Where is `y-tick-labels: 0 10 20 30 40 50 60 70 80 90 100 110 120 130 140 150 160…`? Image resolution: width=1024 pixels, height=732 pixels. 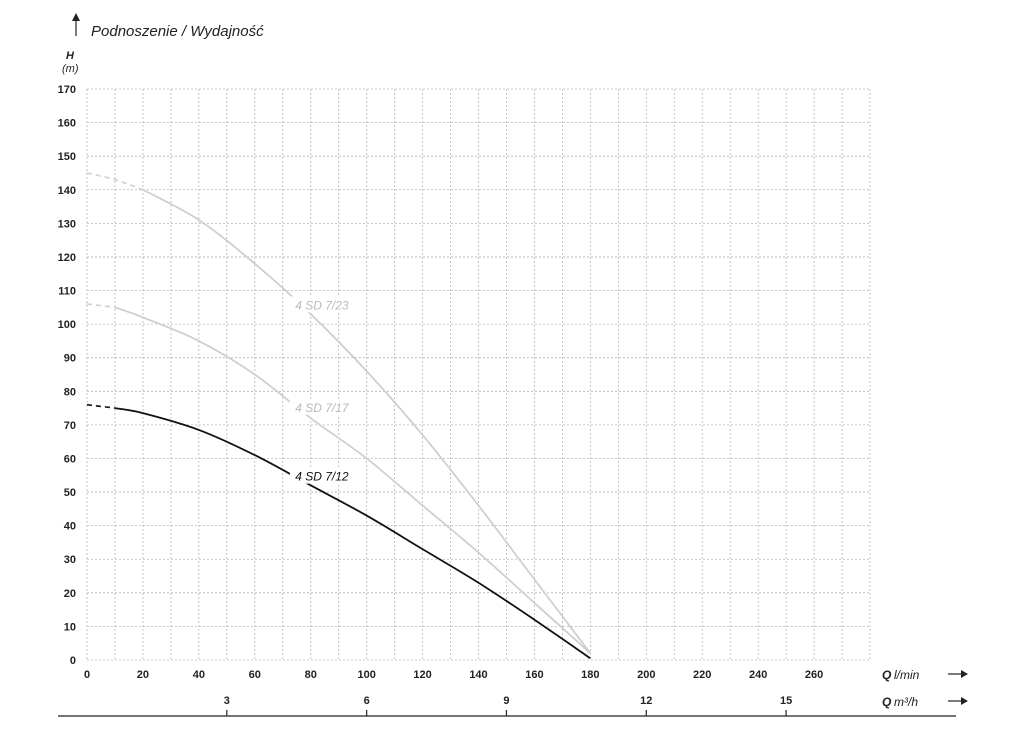
y-tick-labels: 0 10 20 30 40 50 60 70 80 90 100 110 120 130 140 150 160… is located at coordinates (67, 375).